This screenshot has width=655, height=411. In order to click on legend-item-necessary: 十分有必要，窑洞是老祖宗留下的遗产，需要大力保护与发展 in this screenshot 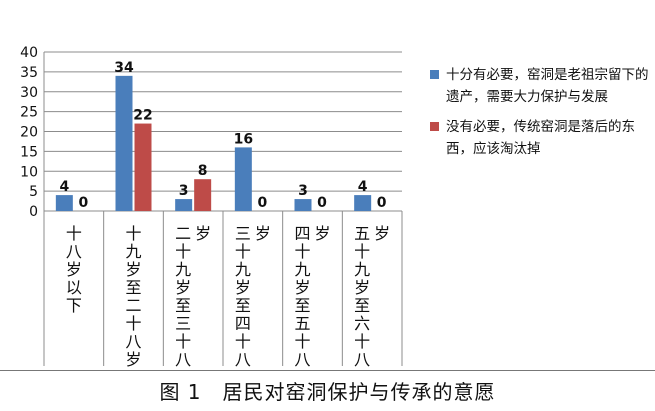, I will do `click(540, 86)`.